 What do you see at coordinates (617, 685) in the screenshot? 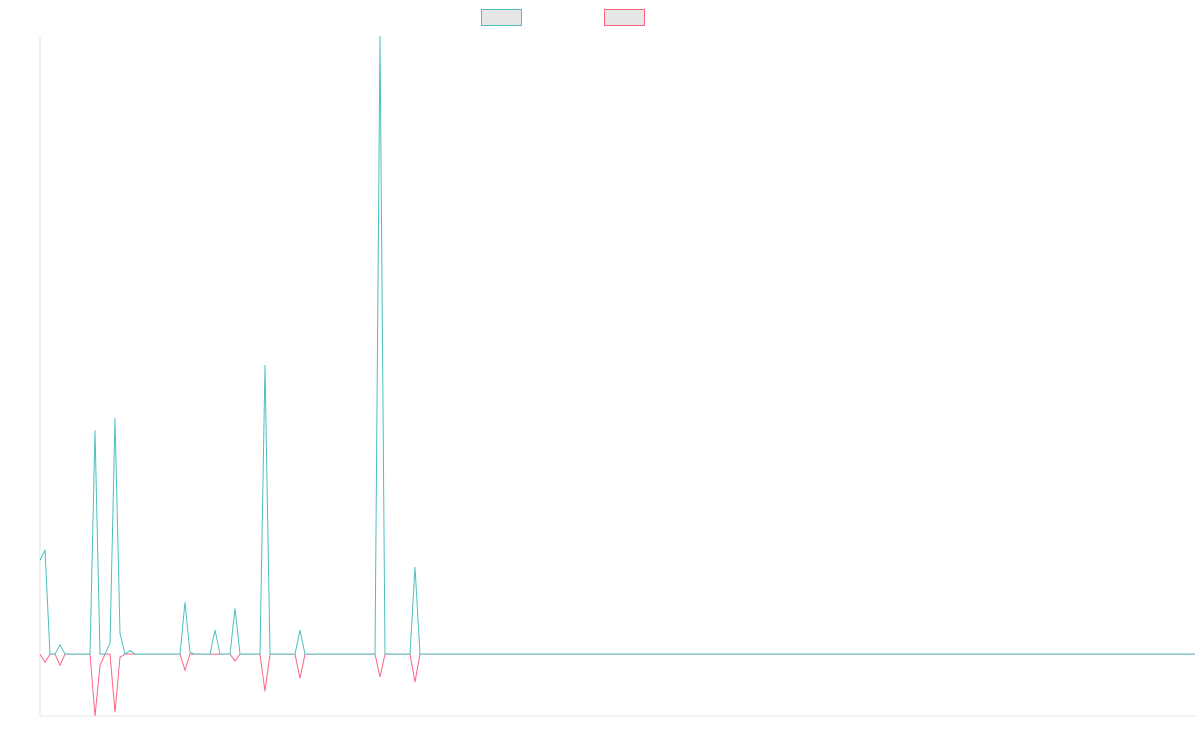
I see `series-line` at bounding box center [617, 685].